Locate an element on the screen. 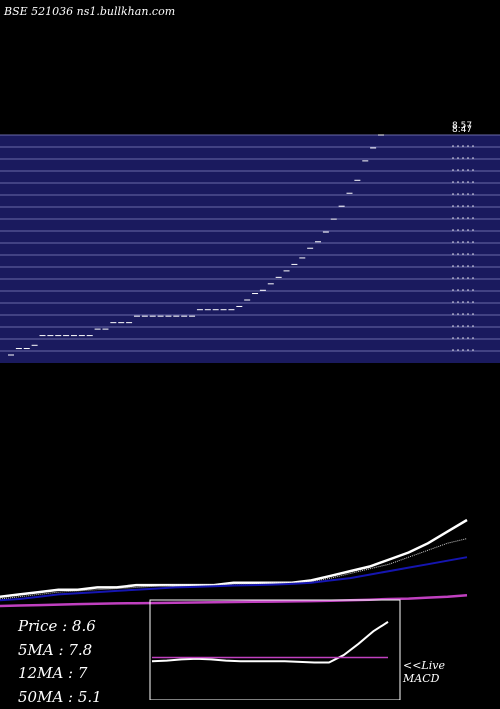  chart-header: BSE 521036 ns1.bullkhan.com is located at coordinates (89, 11).